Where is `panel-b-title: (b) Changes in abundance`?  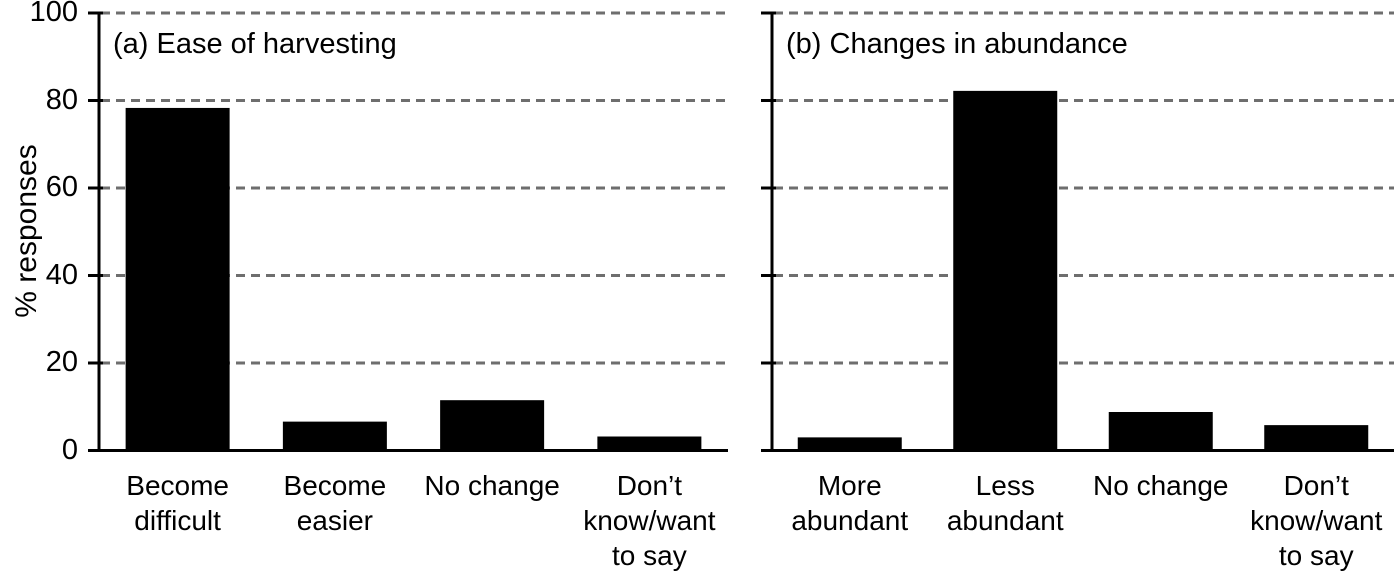
panel-b-title: (b) Changes in abundance is located at coordinates (957, 44).